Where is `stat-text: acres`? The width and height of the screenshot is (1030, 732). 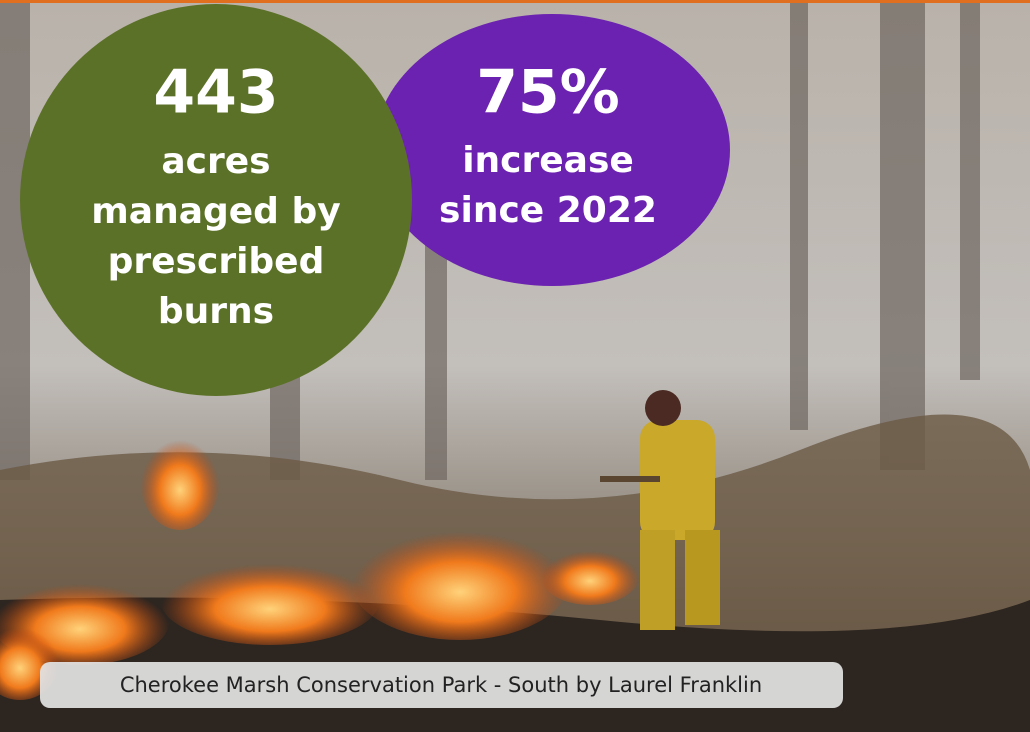 stat-text: acres is located at coordinates (215, 161).